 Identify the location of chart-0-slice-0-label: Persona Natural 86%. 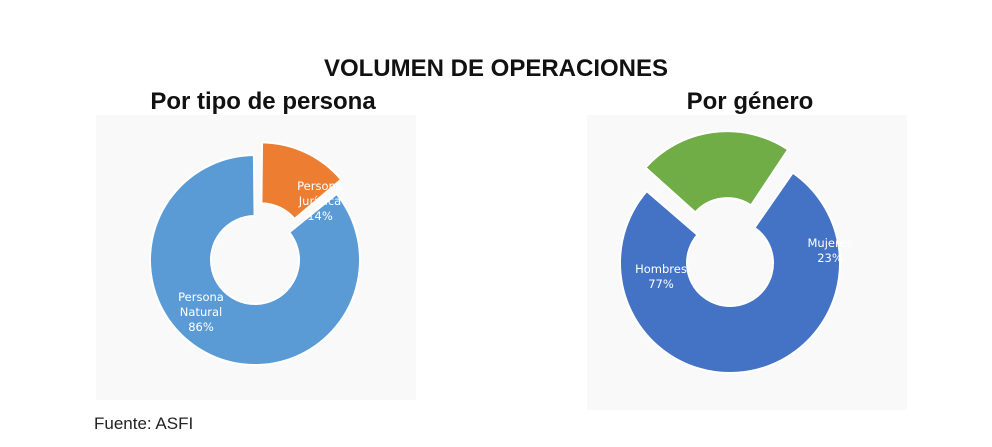
(201, 312).